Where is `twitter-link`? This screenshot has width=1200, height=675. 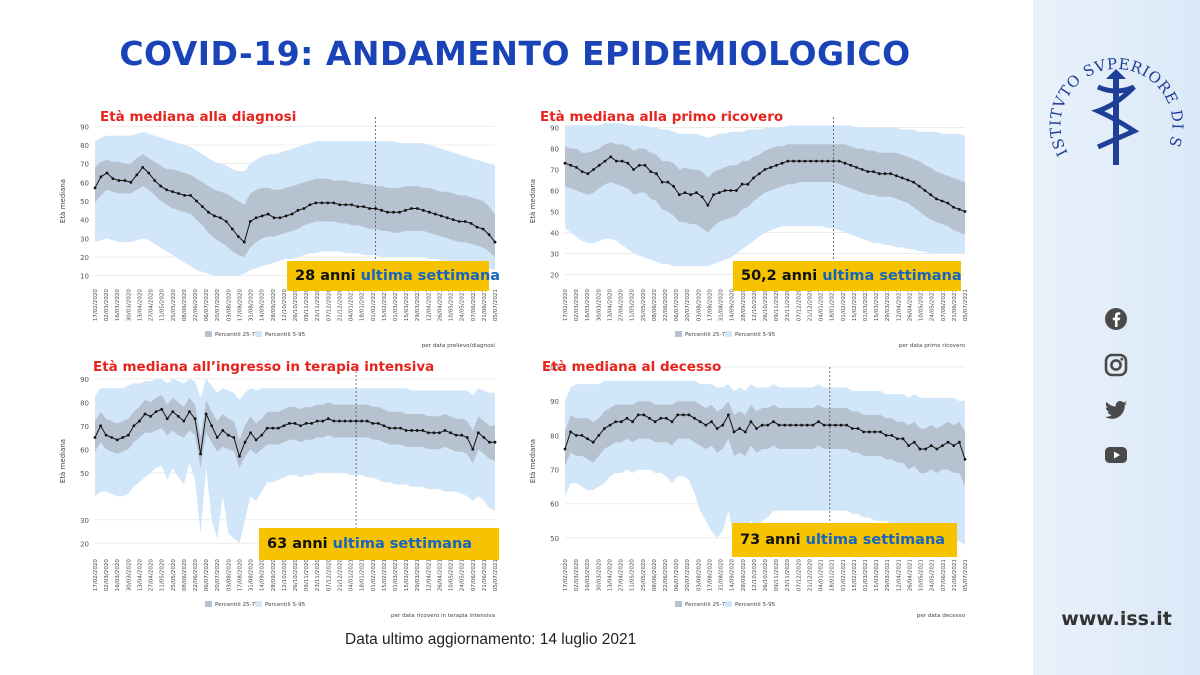
twitter-link is located at coordinates (1116, 410).